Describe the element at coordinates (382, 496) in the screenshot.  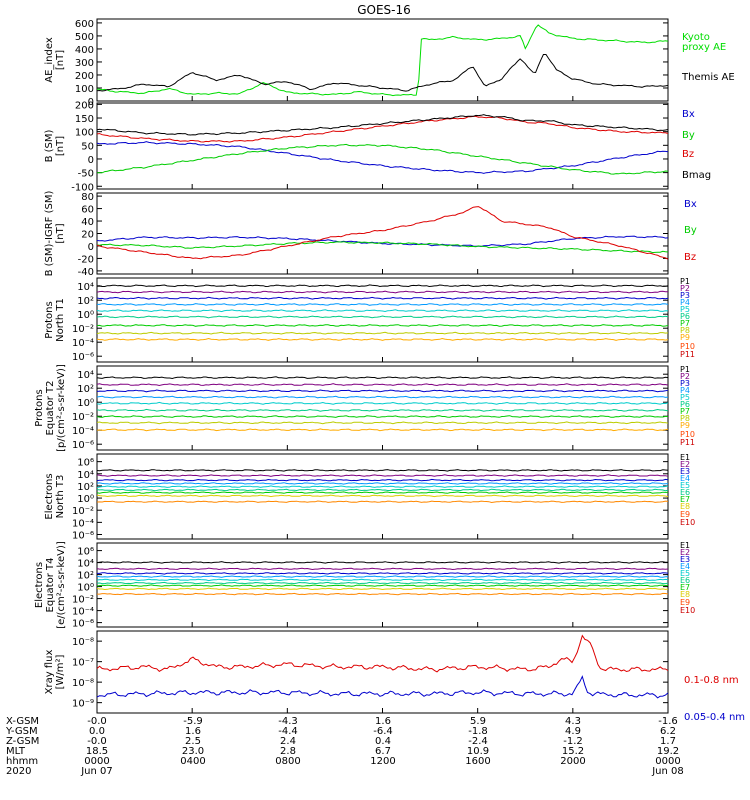
I see `series-line-e8` at that location.